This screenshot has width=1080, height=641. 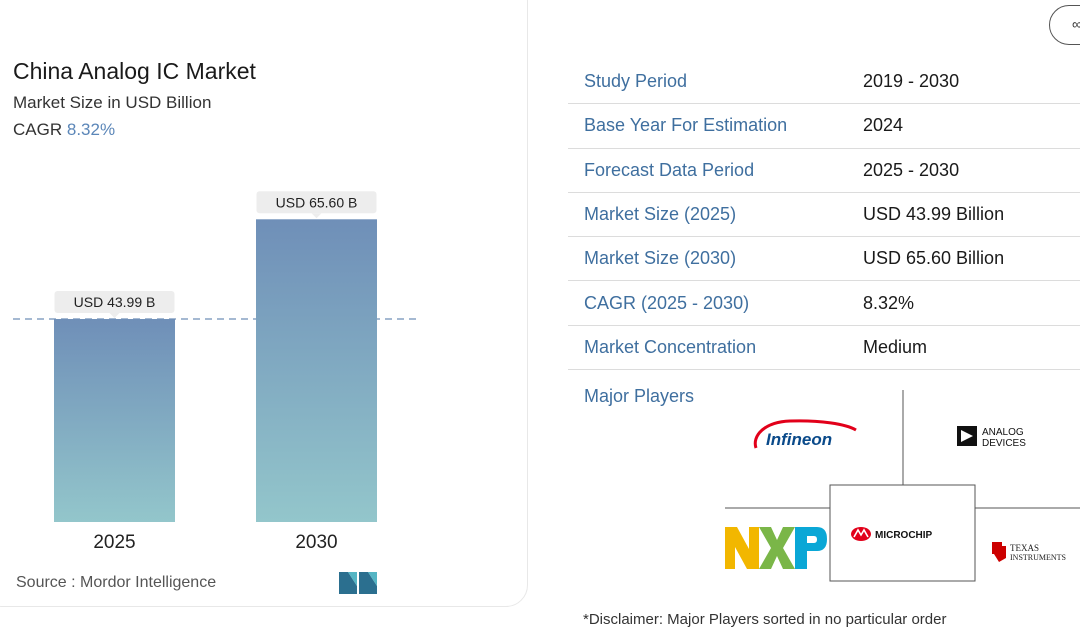 I want to click on bar-2025, so click(x=114, y=420).